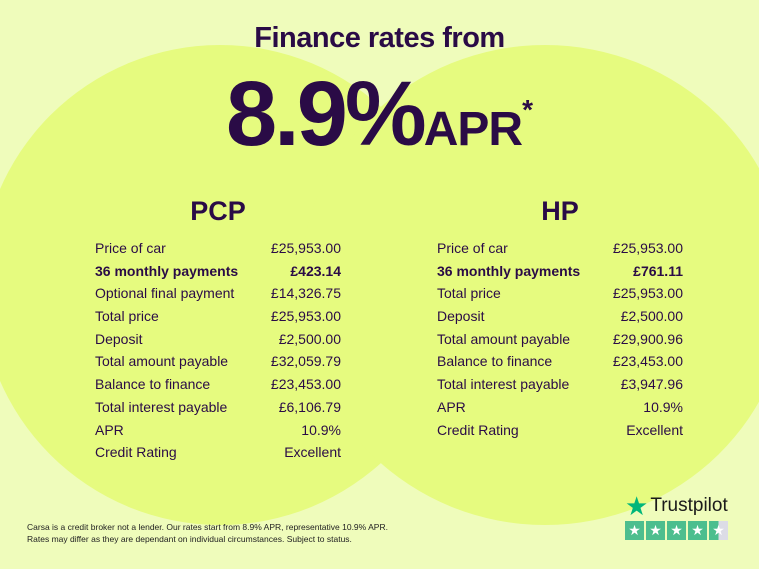  Describe the element at coordinates (218, 211) in the screenshot. I see `pcp-title: PCP` at that location.